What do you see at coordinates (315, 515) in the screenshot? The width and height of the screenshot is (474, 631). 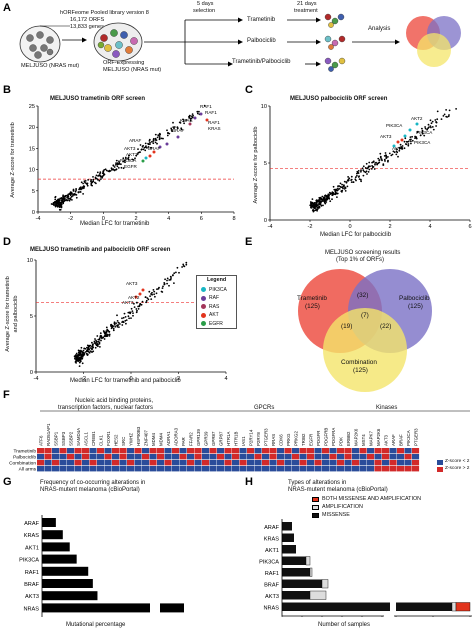 I see `legend-missense-swatch` at bounding box center [315, 515].